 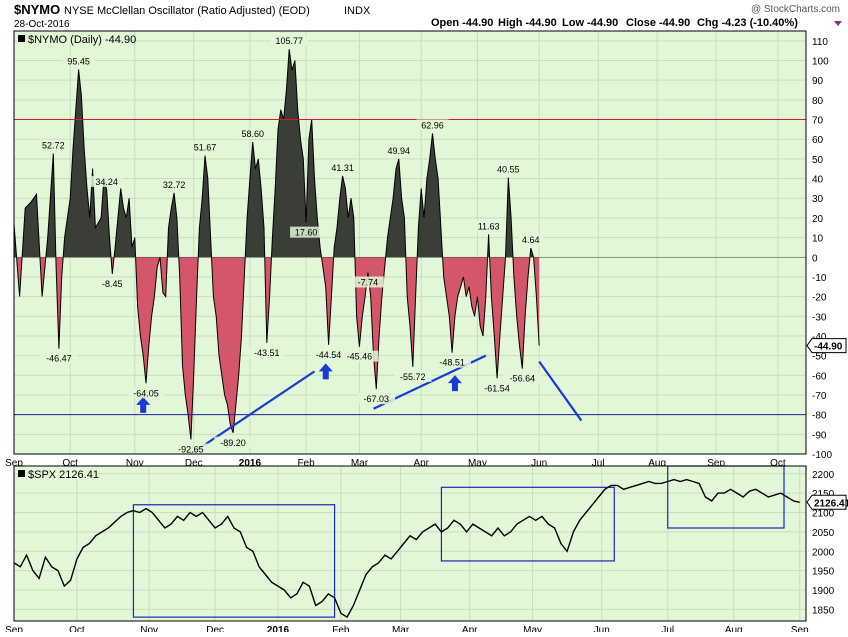 I want to click on highlight-box, so click(x=527, y=524).